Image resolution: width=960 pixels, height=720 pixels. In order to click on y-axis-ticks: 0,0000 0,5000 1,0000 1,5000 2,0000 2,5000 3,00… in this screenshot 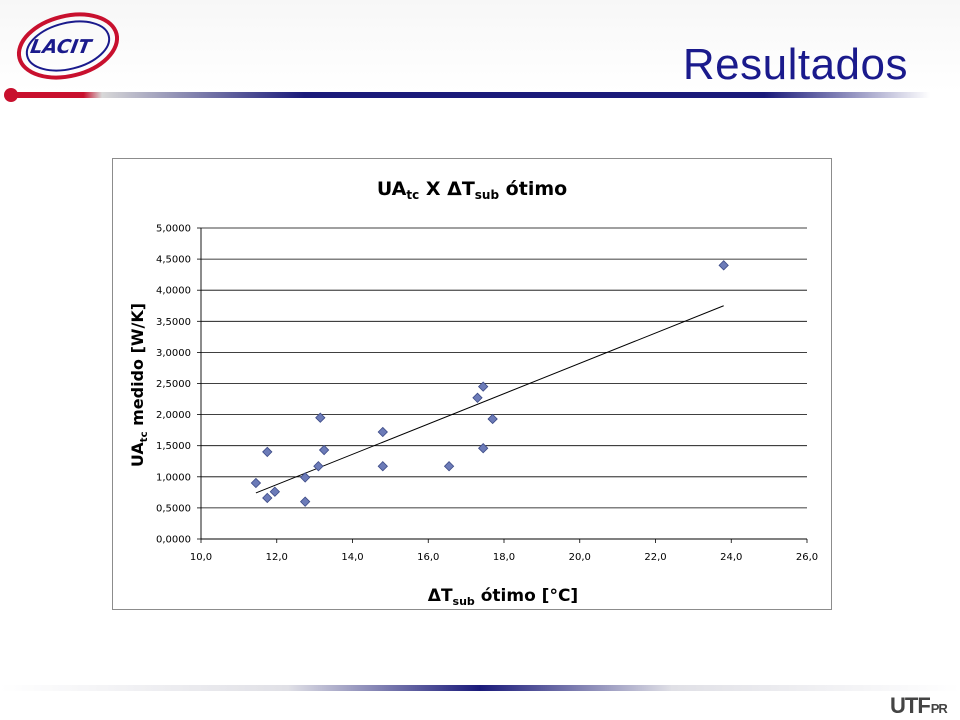, I will do `click(178, 385)`.